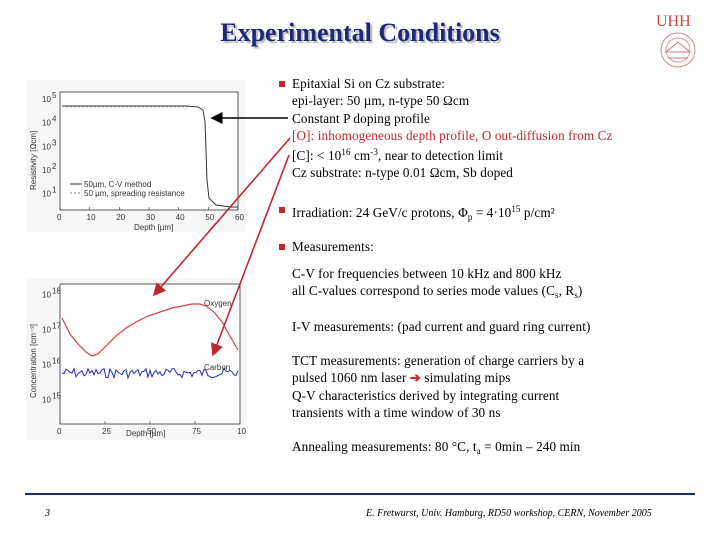 Image resolution: width=720 pixels, height=540 pixels. I want to click on bullet-1-line-2: epi-layer: 50 µm, n-type 50 Ωcm, so click(381, 101).